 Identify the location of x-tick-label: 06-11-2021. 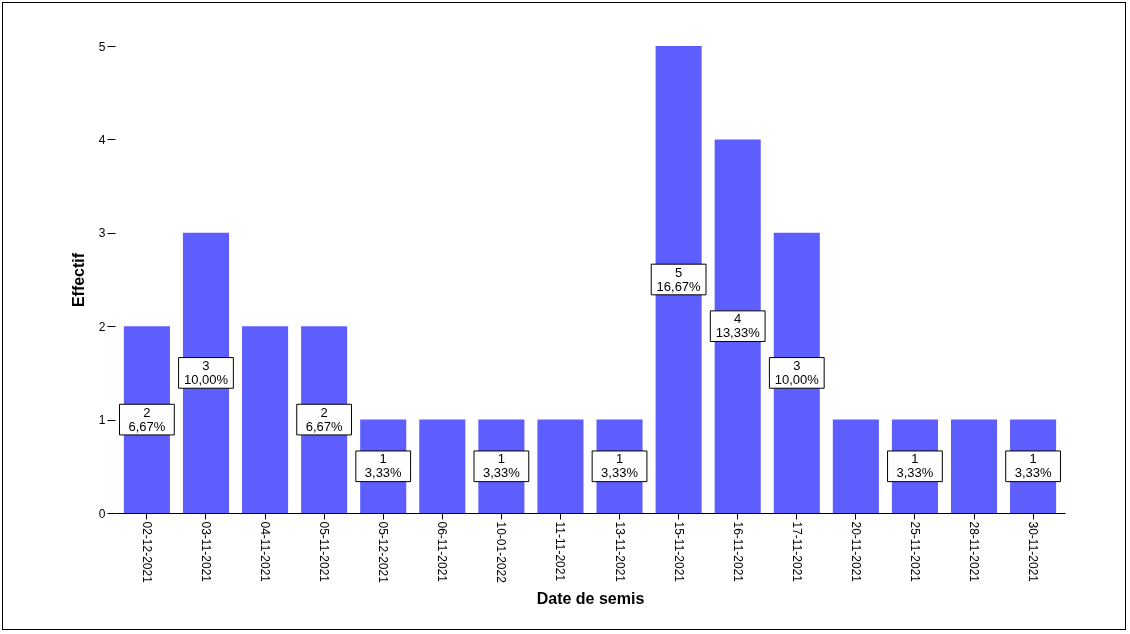
(442, 552).